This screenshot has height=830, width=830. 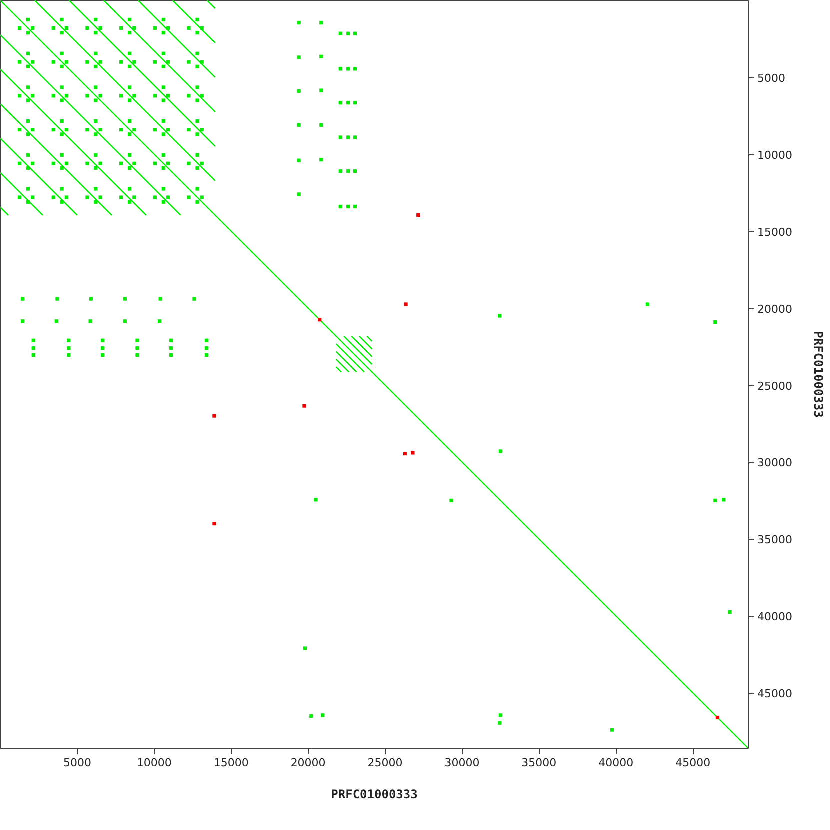 I want to click on y-tick-label: 5000, so click(x=772, y=78).